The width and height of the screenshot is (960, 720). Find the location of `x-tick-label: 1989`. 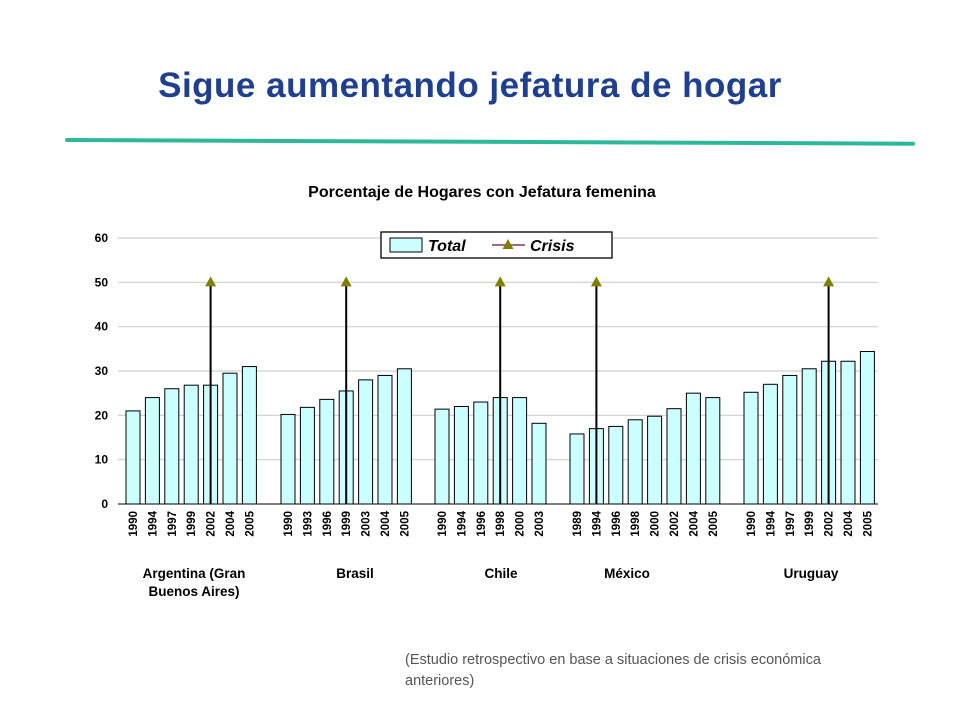

x-tick-label: 1989 is located at coordinates (578, 524).